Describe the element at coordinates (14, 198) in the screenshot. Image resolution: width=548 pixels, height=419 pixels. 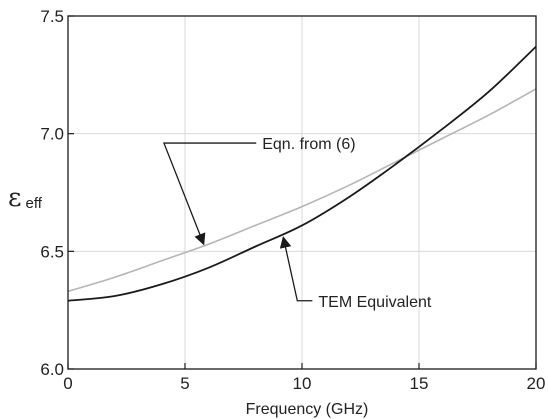
I see `y-axis-title-main: ε` at that location.